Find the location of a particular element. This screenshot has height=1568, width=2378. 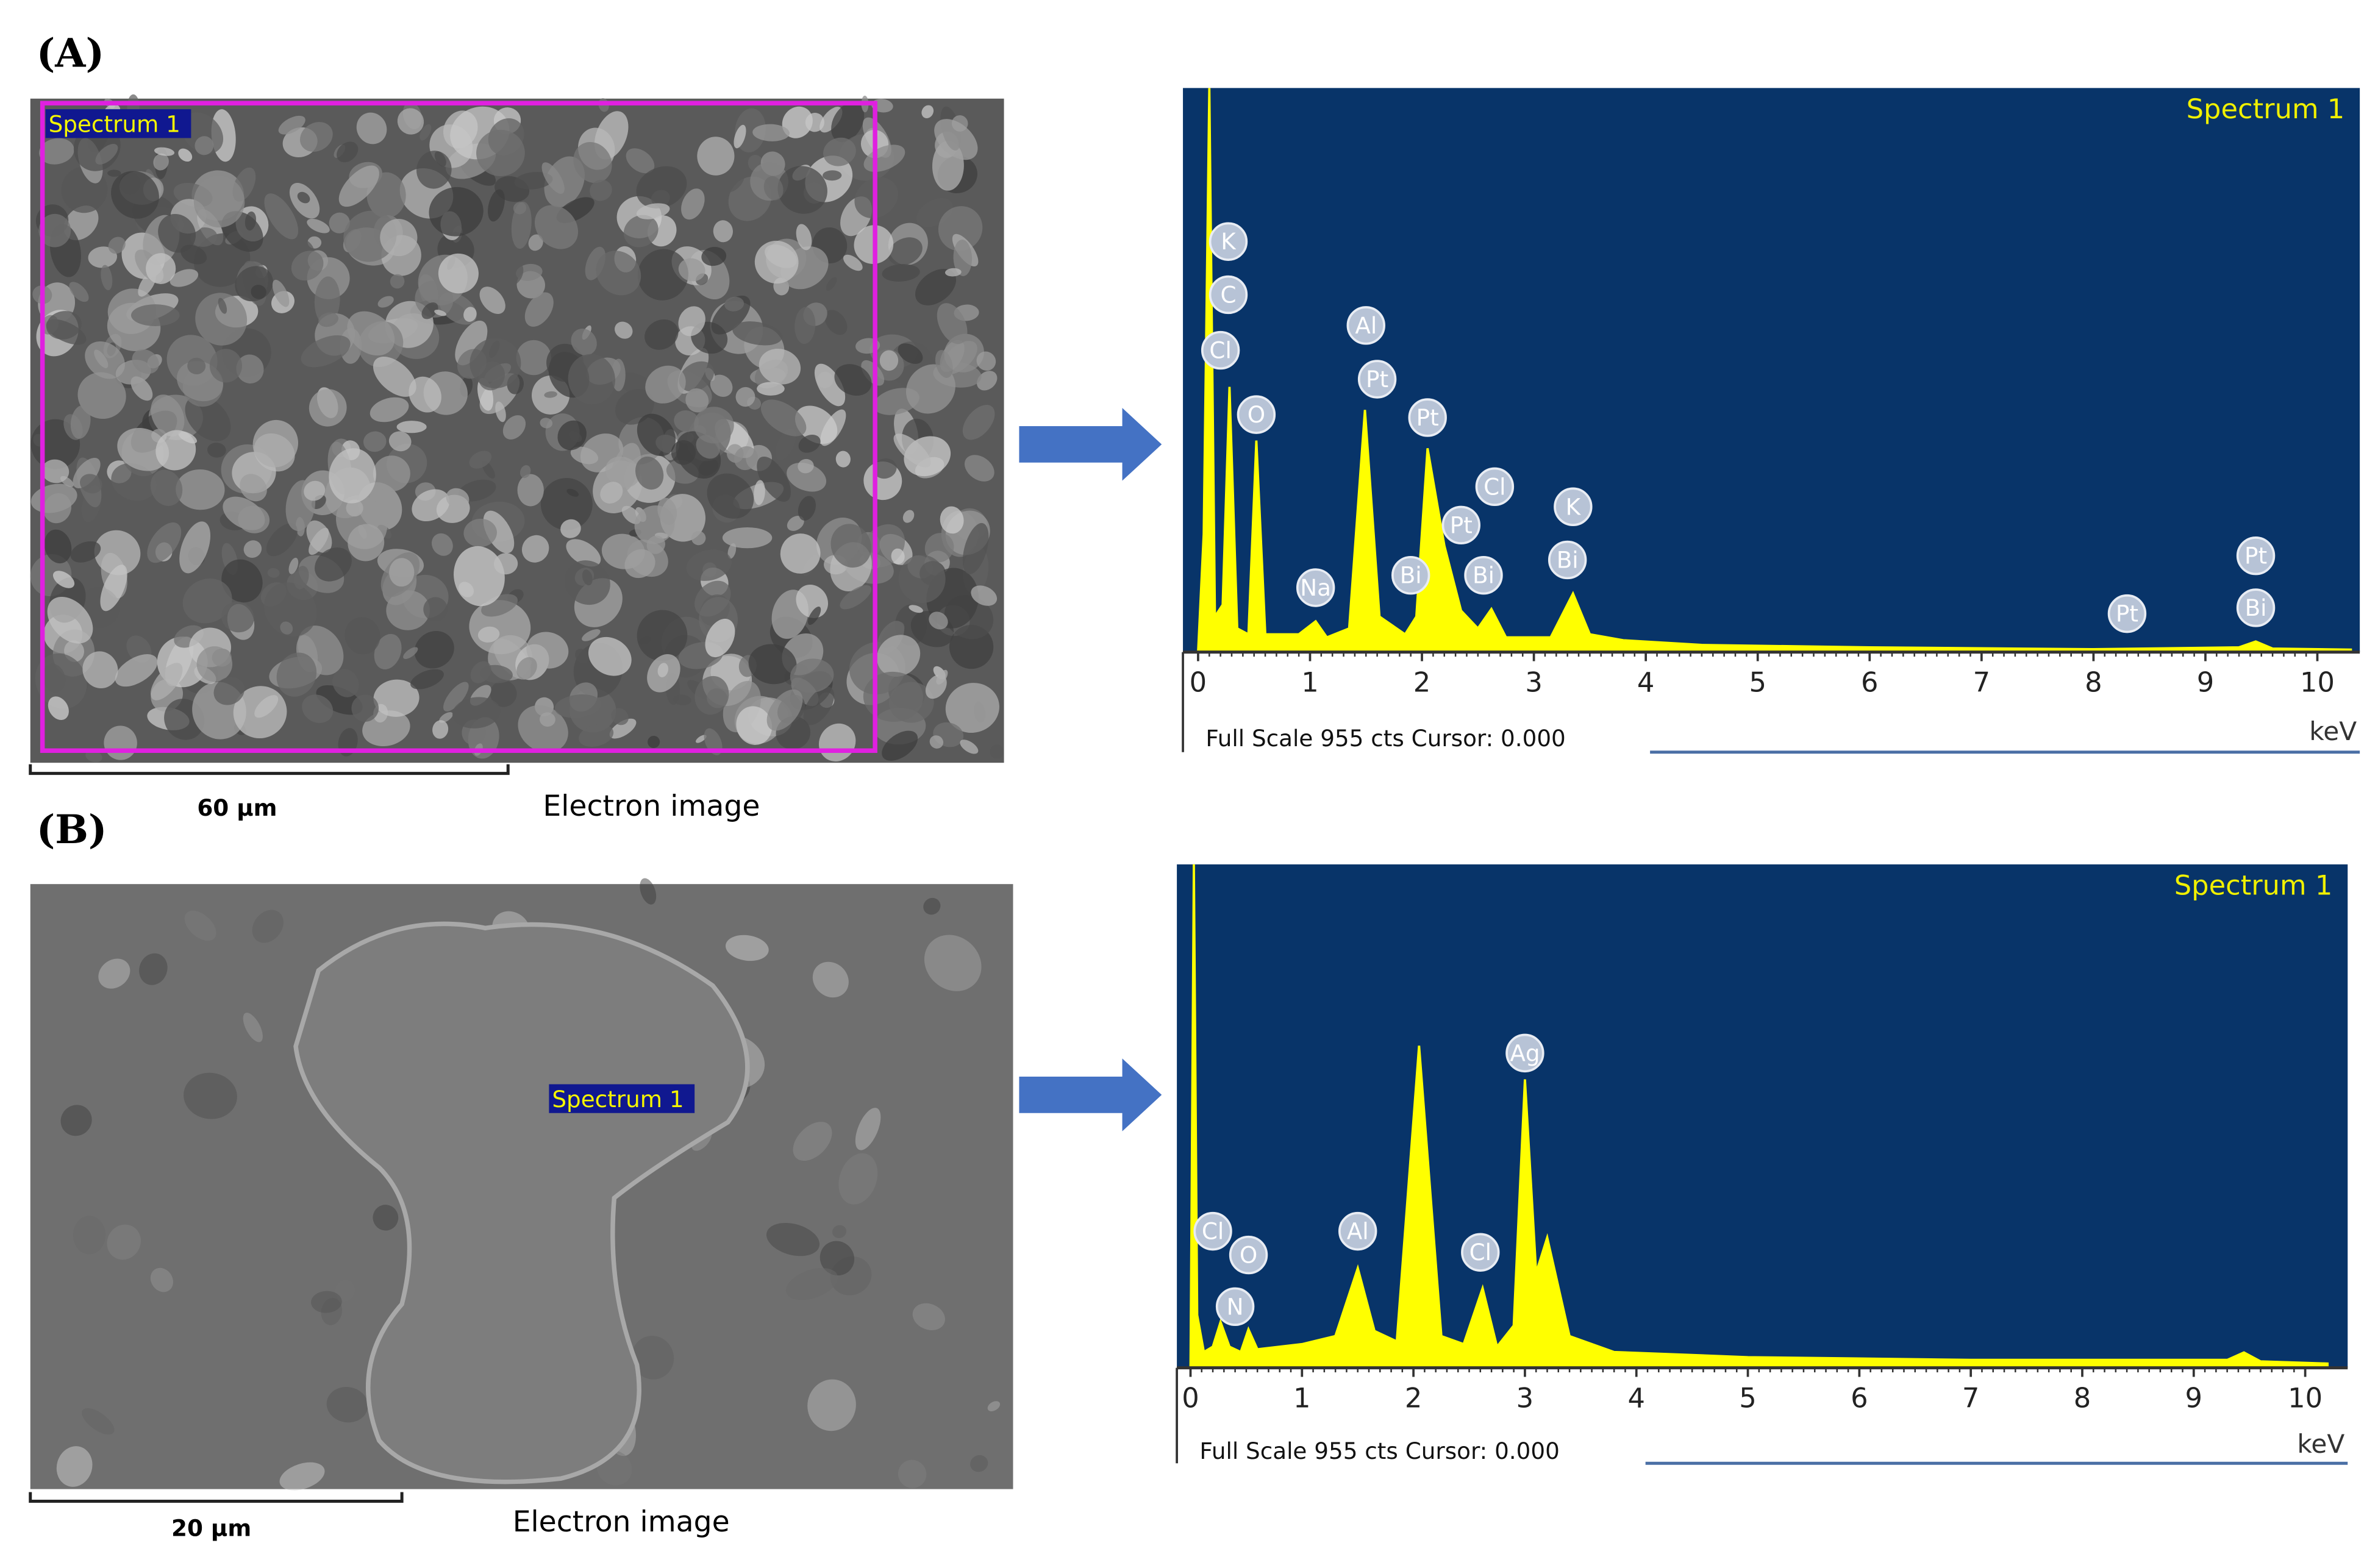

peak-label: Na is located at coordinates (1315, 587).